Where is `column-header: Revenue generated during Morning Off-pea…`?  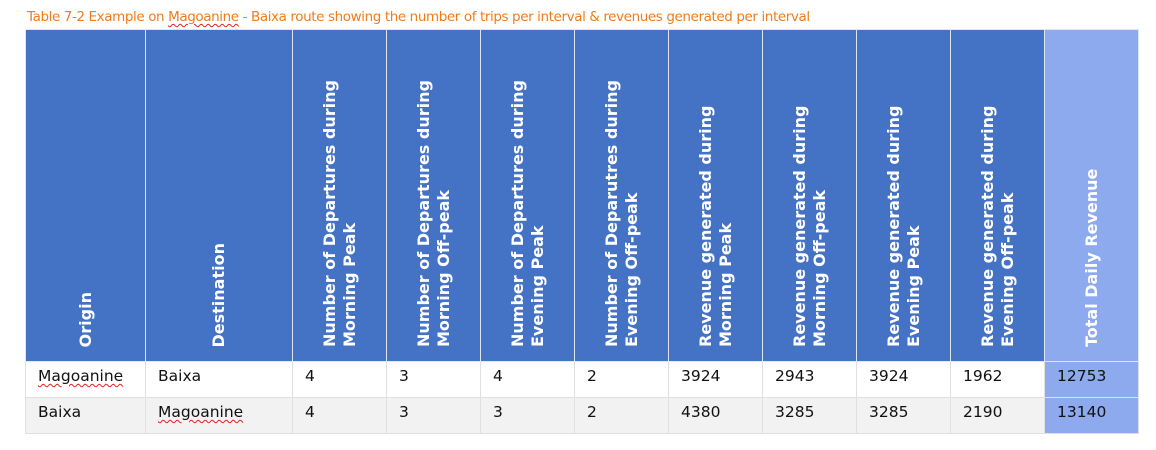
column-header: Revenue generated during Morning Off-pea… is located at coordinates (809, 195).